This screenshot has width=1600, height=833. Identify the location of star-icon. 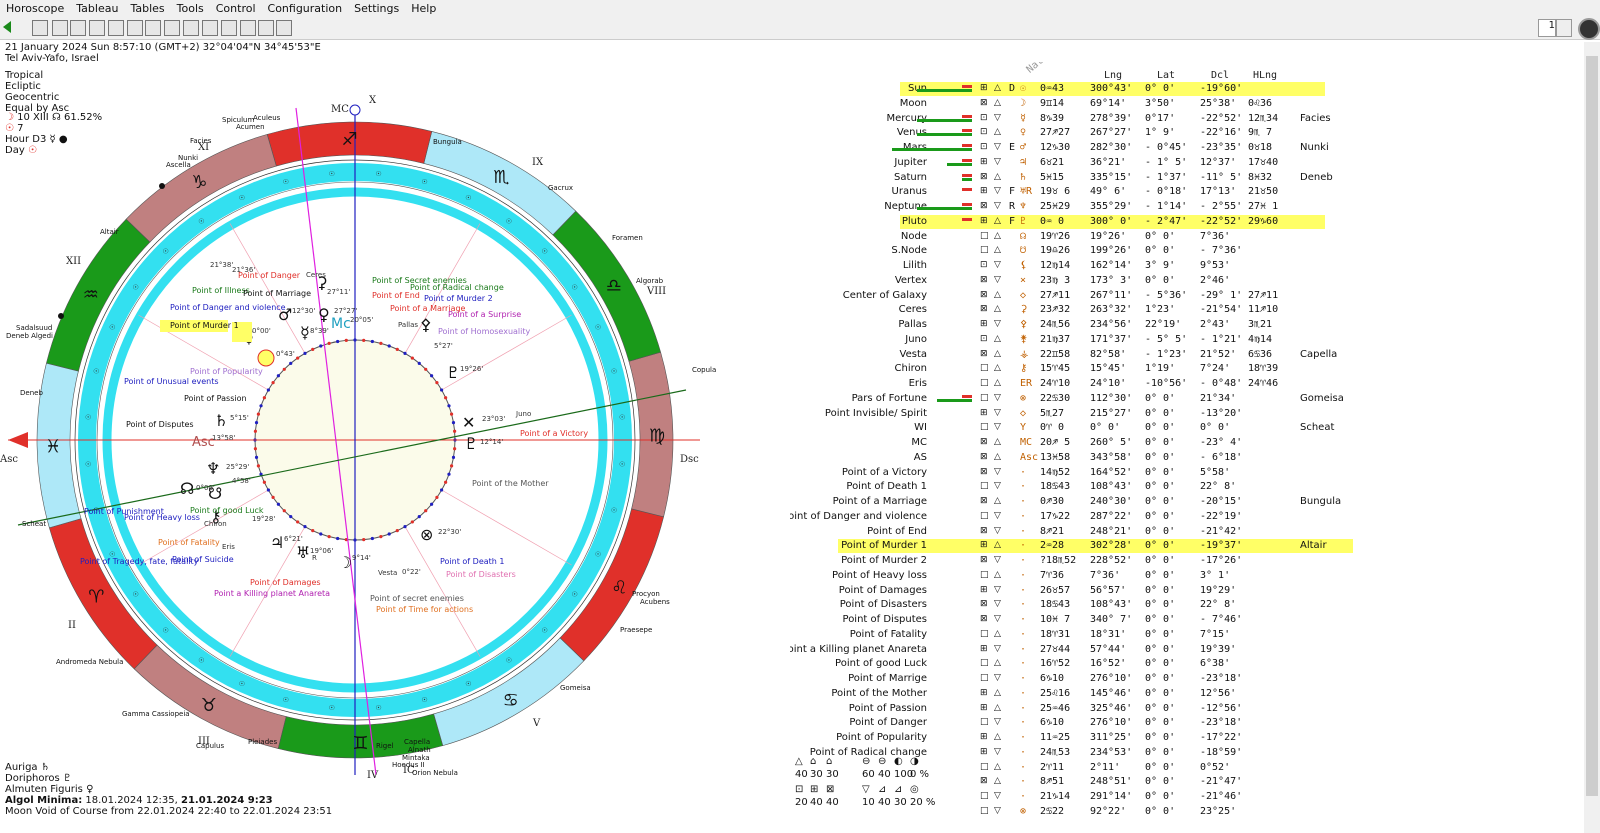
(97, 28).